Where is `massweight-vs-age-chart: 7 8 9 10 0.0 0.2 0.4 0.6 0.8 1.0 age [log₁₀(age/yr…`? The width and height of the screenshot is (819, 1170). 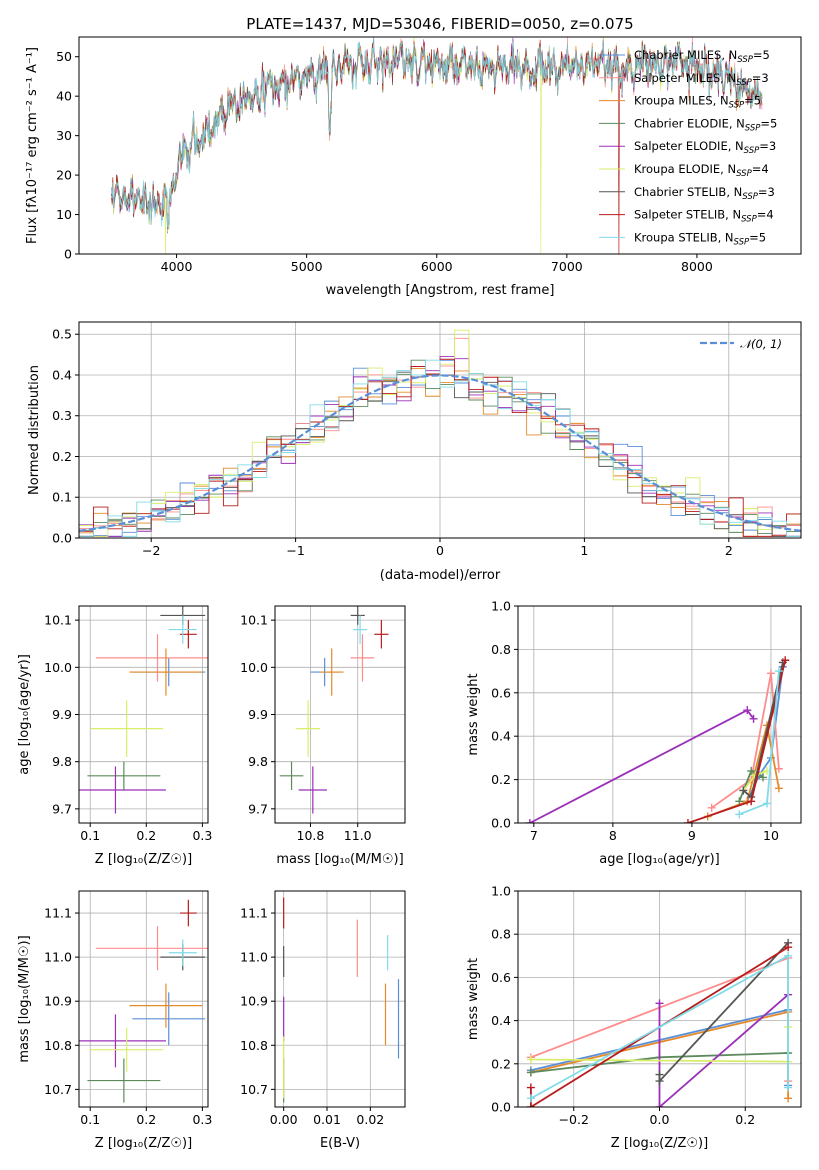
massweight-vs-age-chart: 7 8 9 10 0.0 0.2 0.4 0.6 0.8 1.0 age [log₁₀(age/yr… is located at coordinates (634, 733).